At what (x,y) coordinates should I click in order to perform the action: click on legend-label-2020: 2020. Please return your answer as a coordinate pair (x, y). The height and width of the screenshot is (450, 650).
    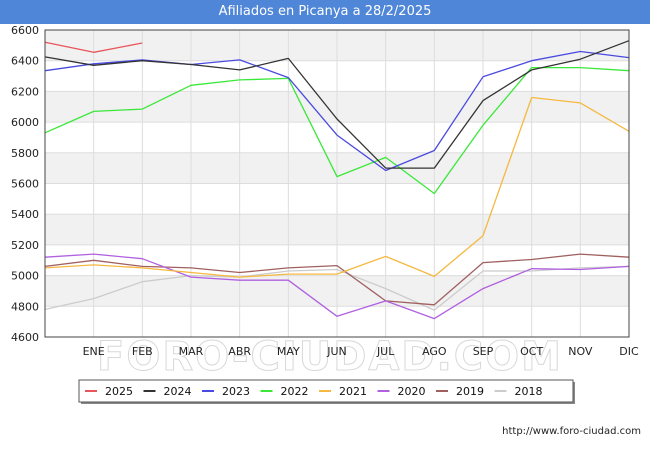
    Looking at the image, I should click on (412, 391).